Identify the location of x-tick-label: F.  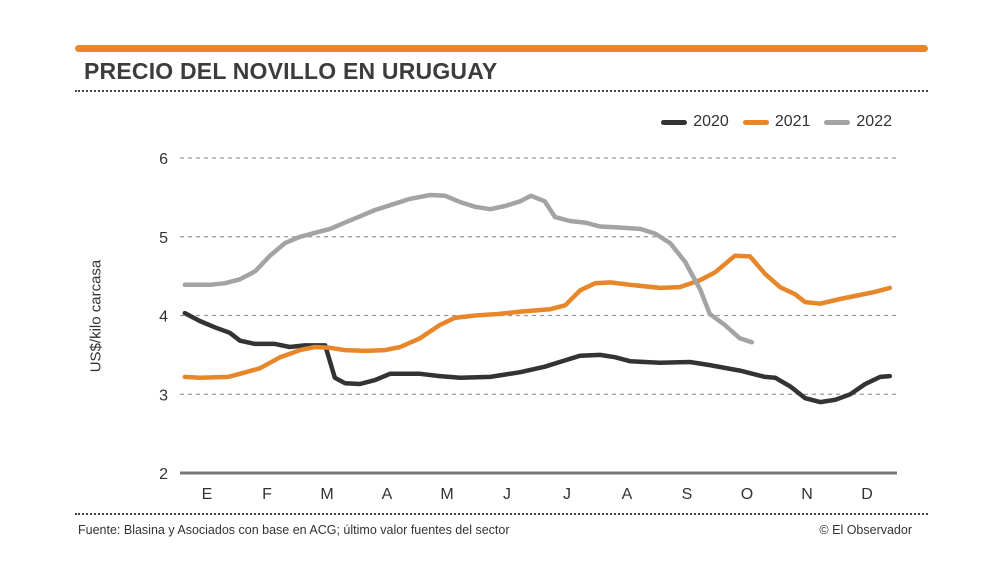
(267, 494).